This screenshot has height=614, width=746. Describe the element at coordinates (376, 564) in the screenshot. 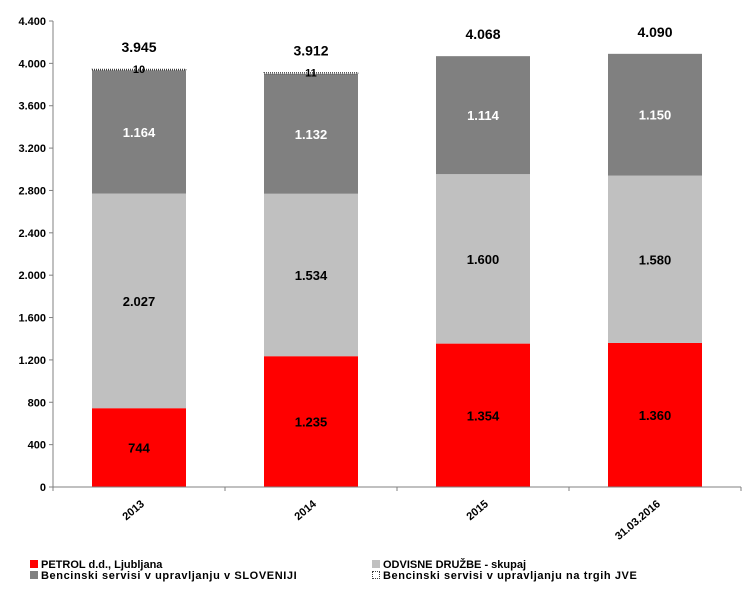

I see `legend-swatch-odvisne` at that location.